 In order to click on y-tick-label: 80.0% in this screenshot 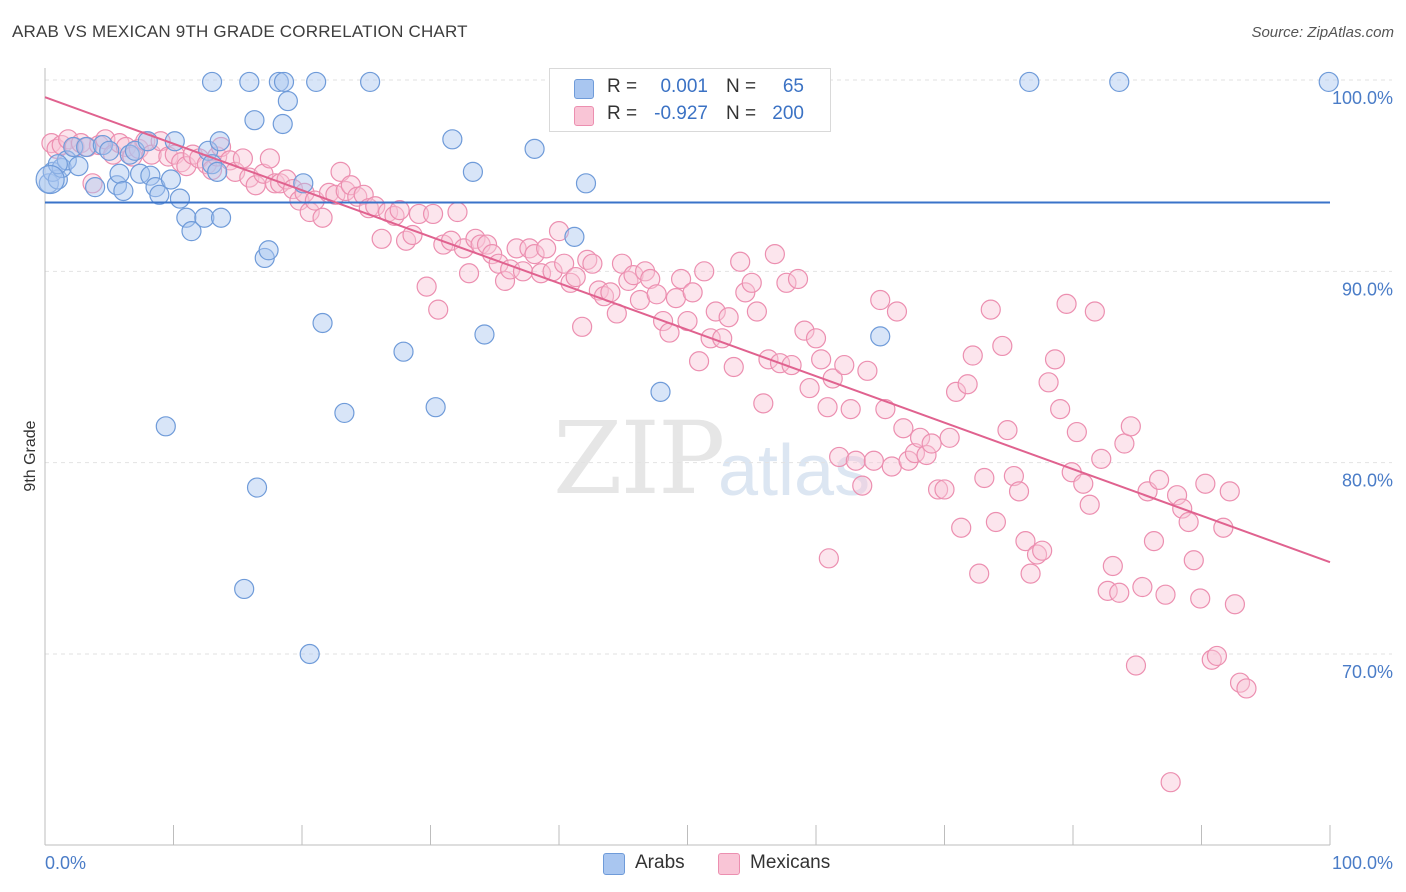, I will do `click(1367, 481)`.